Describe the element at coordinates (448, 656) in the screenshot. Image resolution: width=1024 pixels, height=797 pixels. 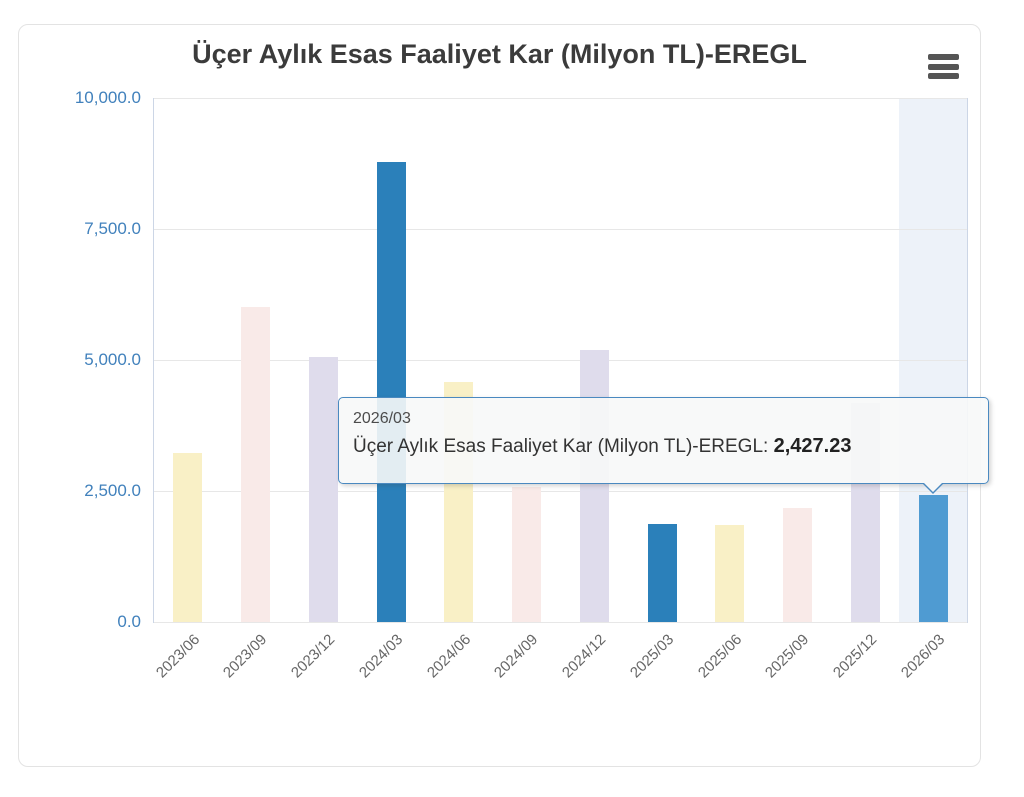
I see `x-axis-label: 2024/06` at that location.